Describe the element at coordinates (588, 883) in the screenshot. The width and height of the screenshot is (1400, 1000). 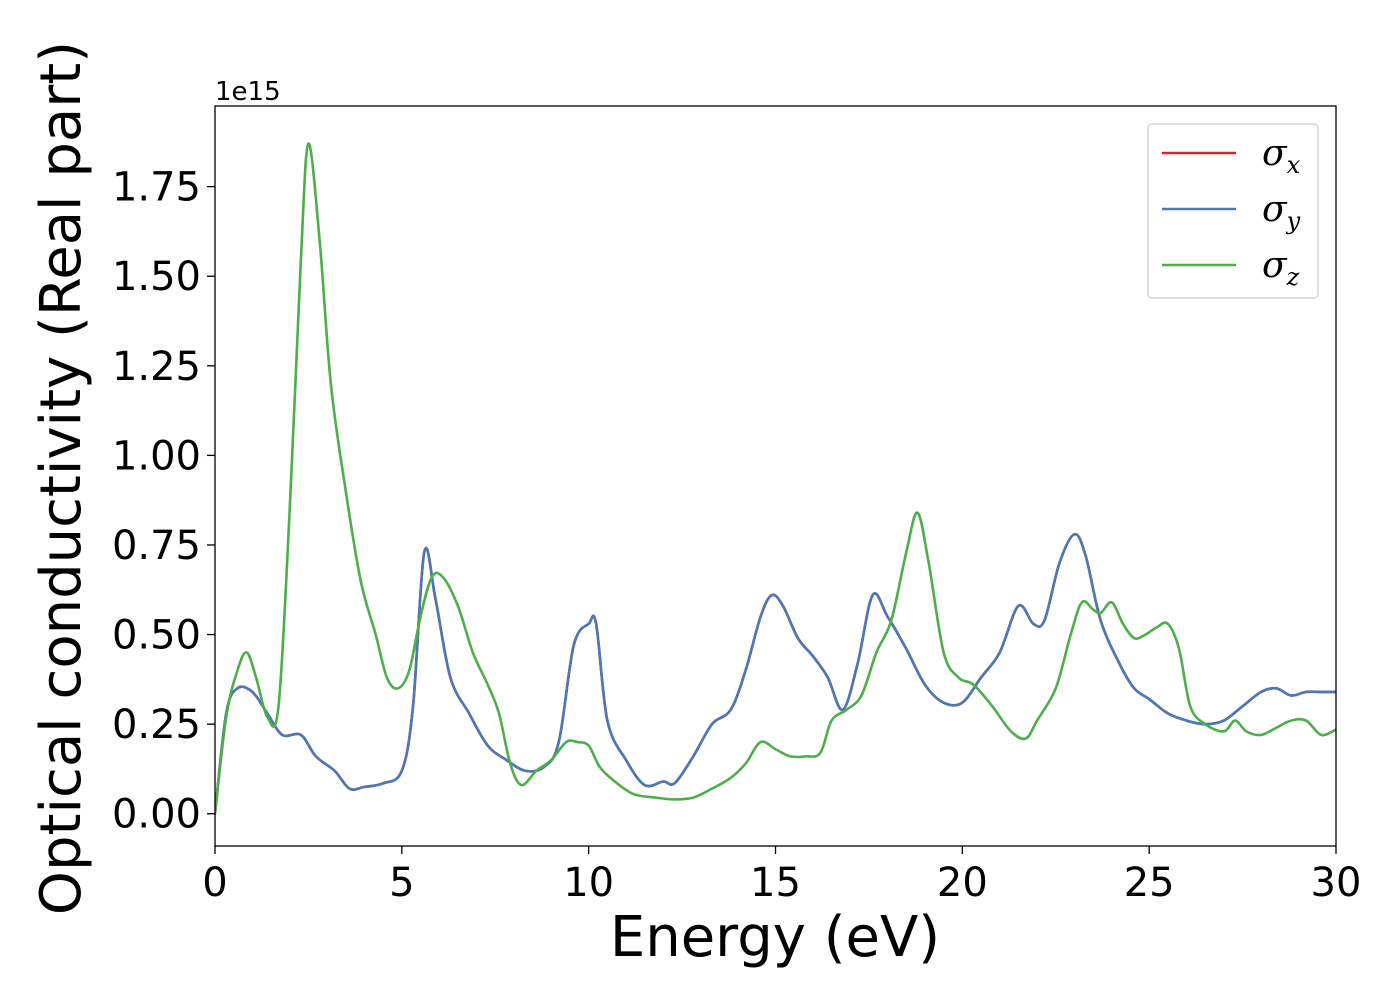
I see `x-tick-label: 10` at that location.